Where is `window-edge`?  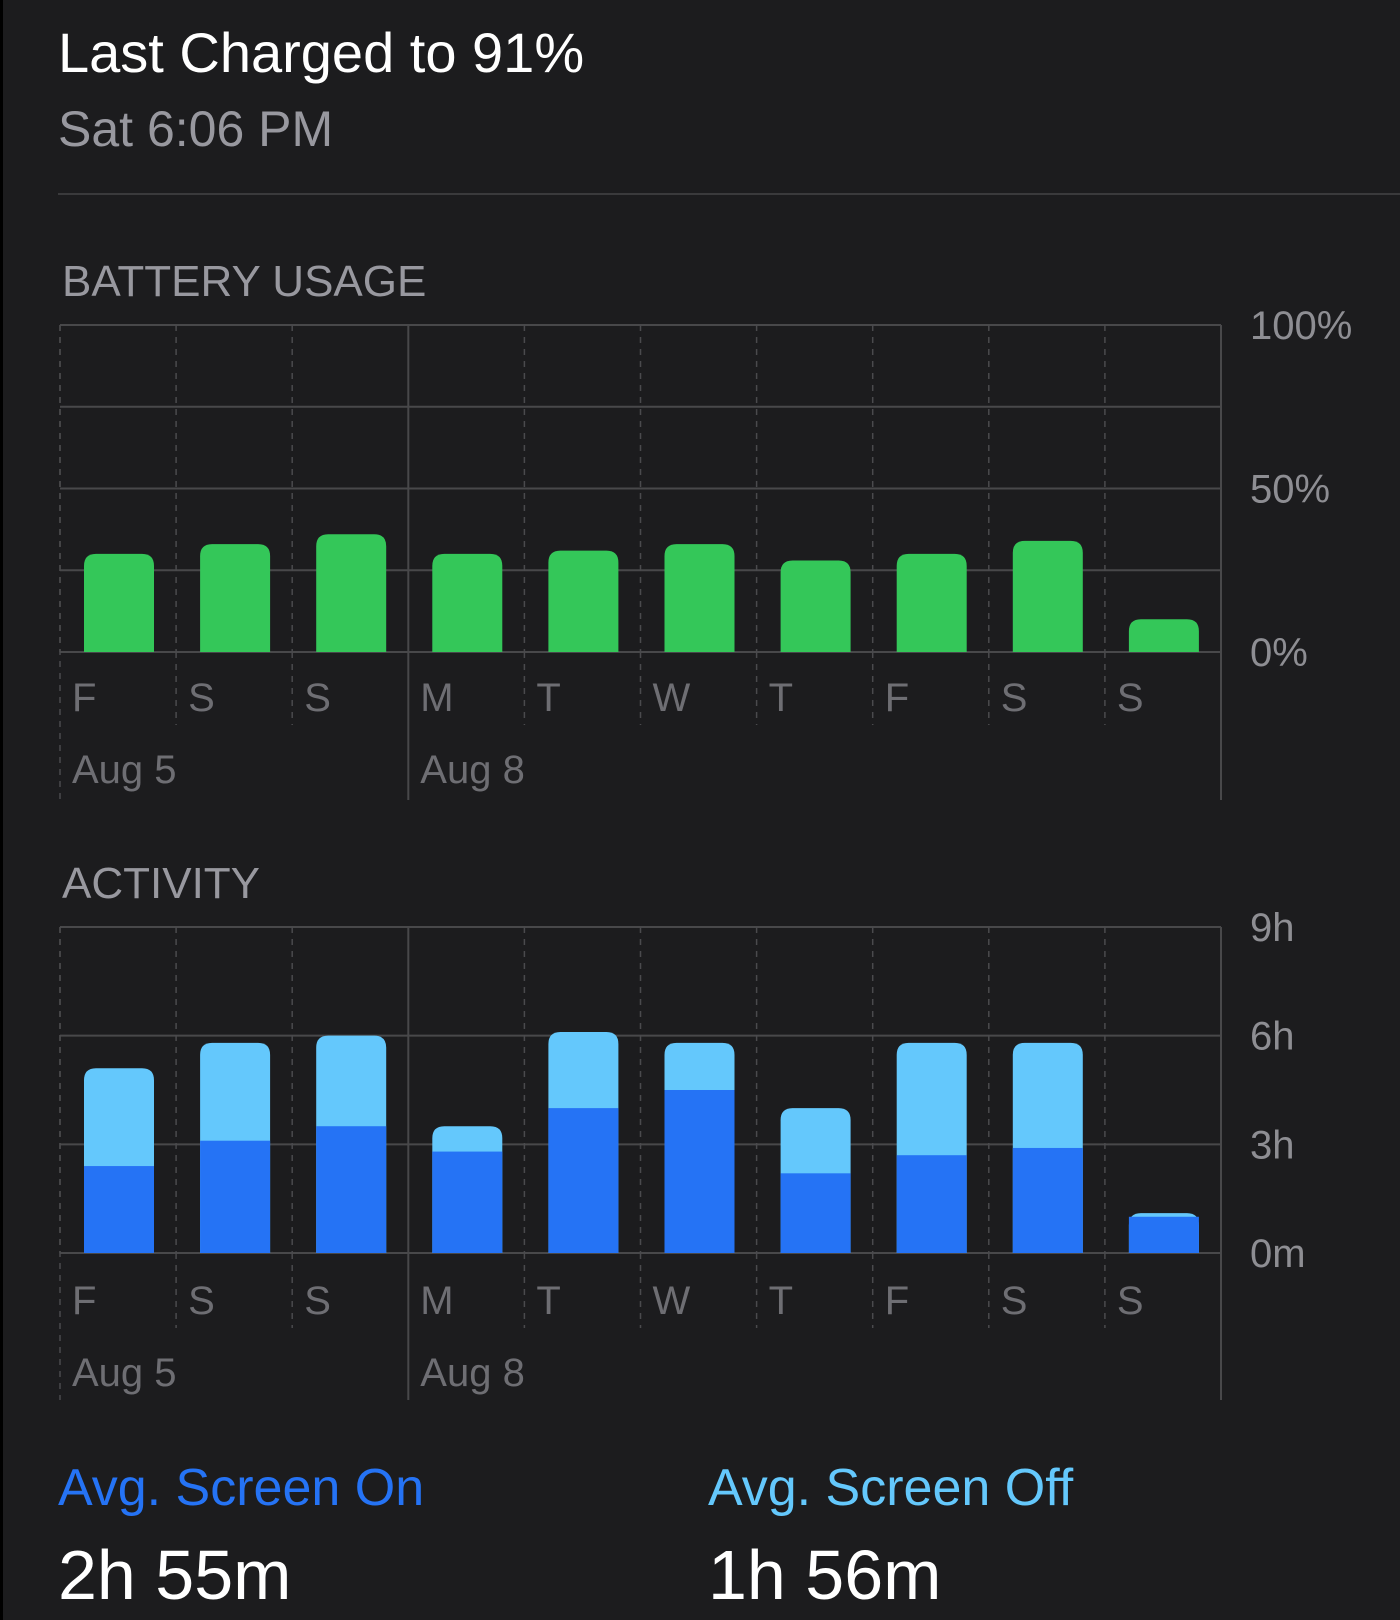
window-edge is located at coordinates (1, 810).